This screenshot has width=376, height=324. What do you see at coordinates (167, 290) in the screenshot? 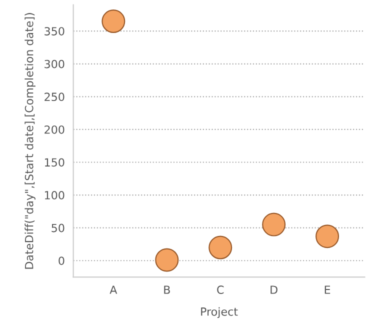
I see `x-tick-label: B` at bounding box center [167, 290].